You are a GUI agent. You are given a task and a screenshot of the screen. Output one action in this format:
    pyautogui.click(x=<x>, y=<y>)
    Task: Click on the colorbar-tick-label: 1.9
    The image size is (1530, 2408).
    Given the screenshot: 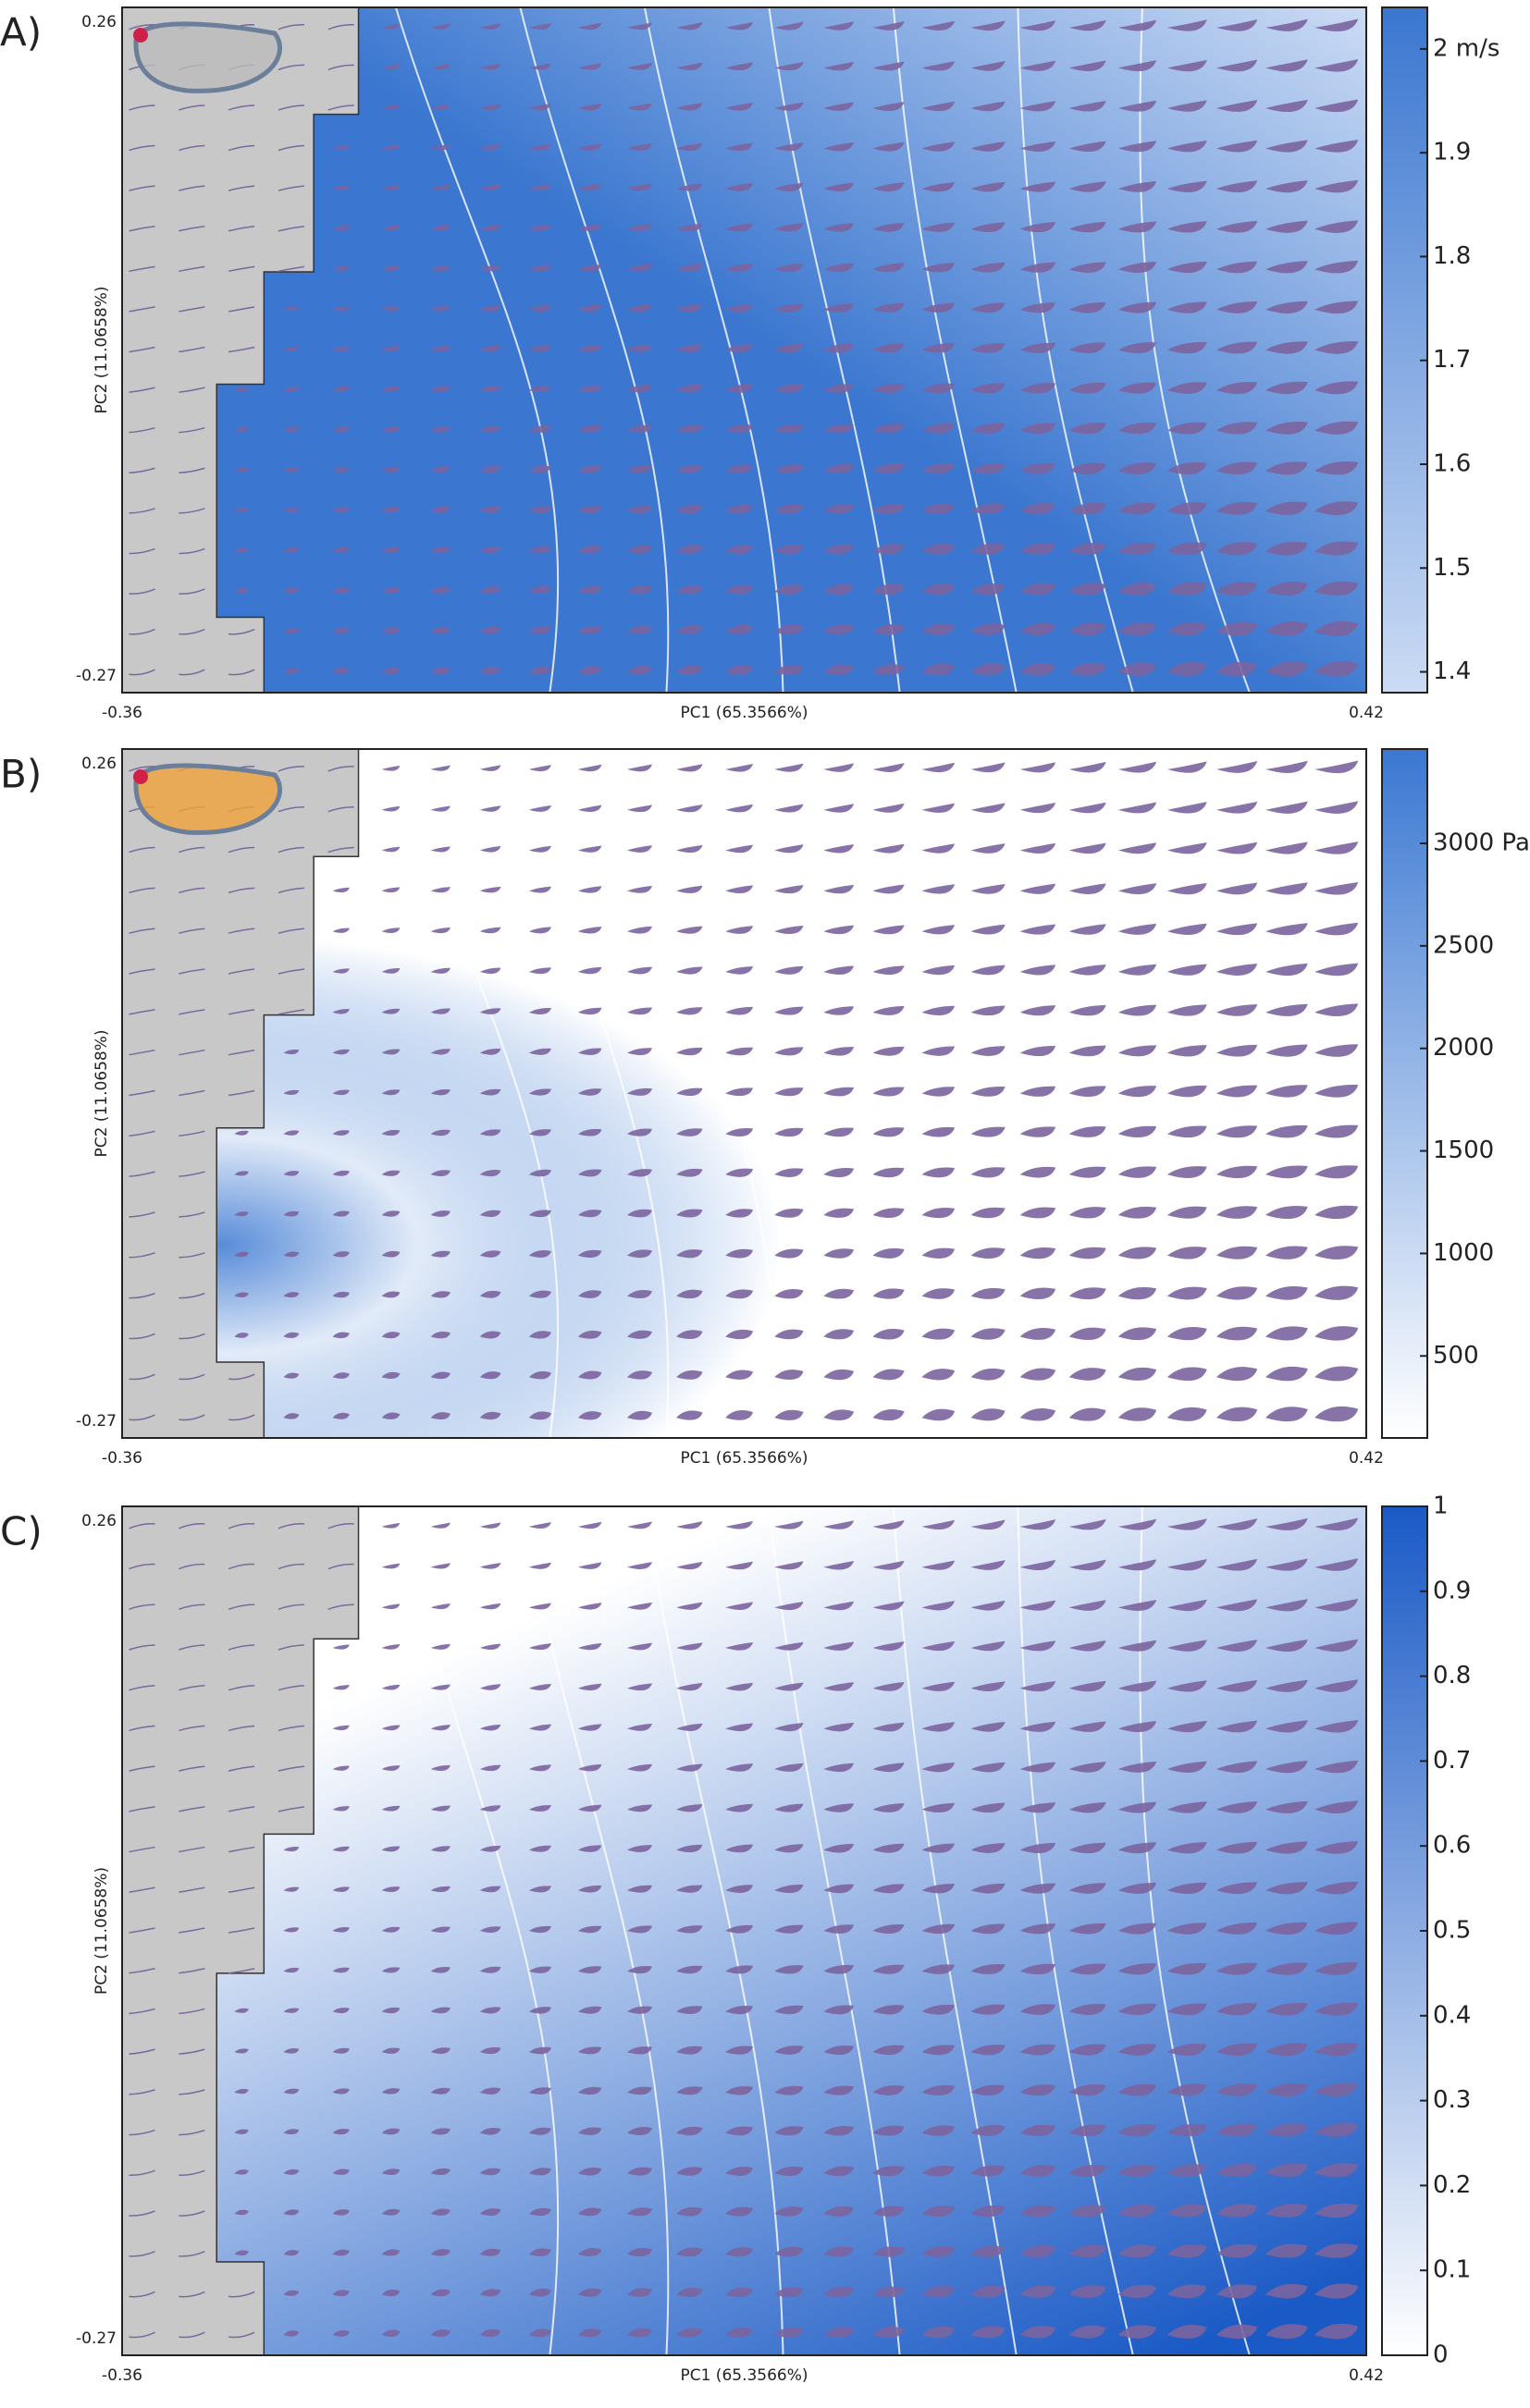 What is the action you would take?
    pyautogui.click(x=1452, y=152)
    